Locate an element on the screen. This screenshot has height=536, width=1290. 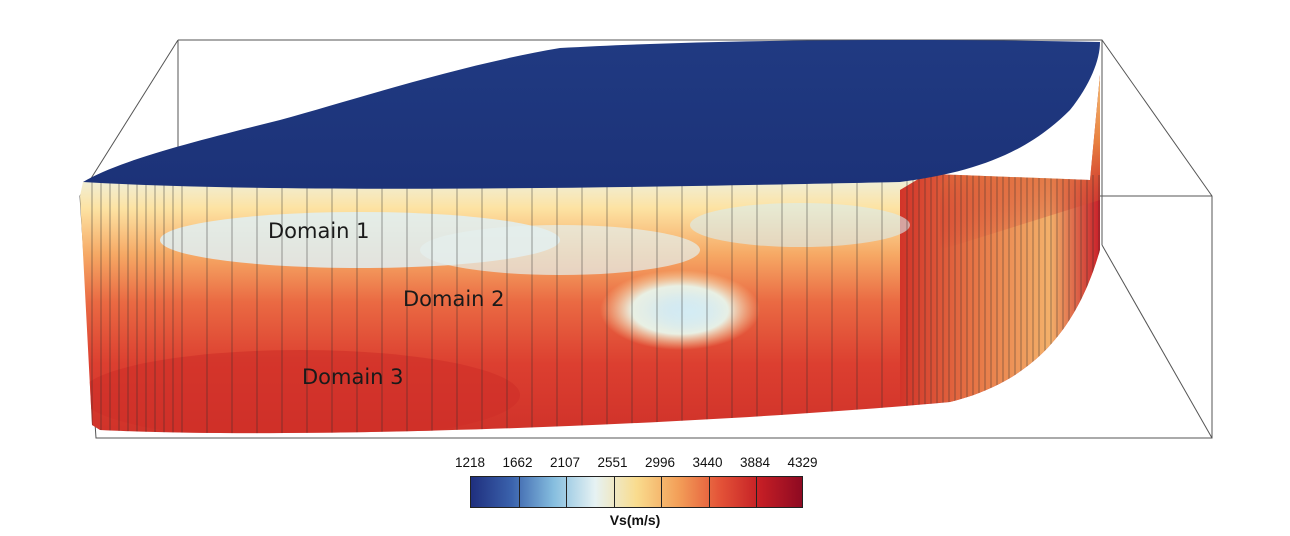
colorbar-tick: 2996 is located at coordinates (660, 462).